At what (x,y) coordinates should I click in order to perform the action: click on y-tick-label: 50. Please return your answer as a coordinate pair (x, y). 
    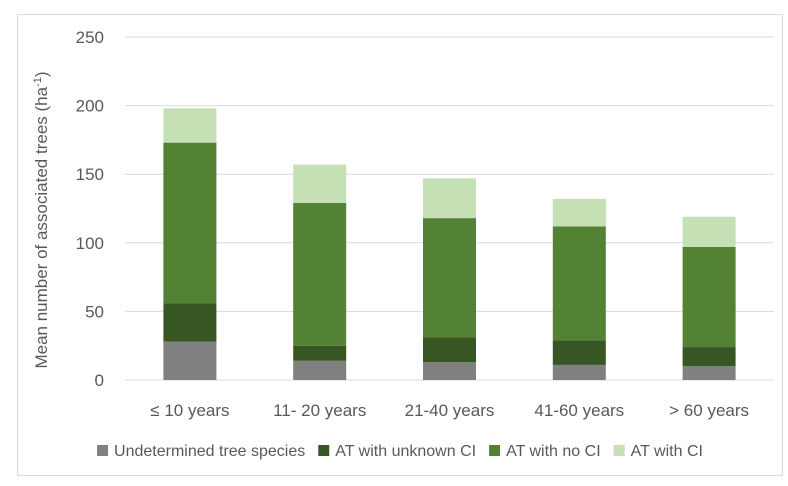
    Looking at the image, I should click on (94, 311).